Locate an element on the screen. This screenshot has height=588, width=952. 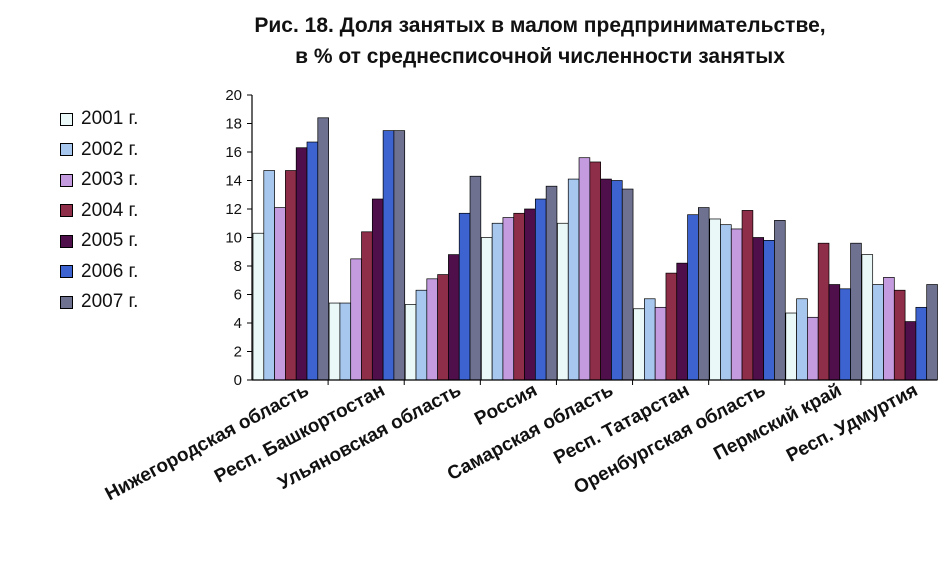
legend-label: 2005 г. is located at coordinates (110, 241).